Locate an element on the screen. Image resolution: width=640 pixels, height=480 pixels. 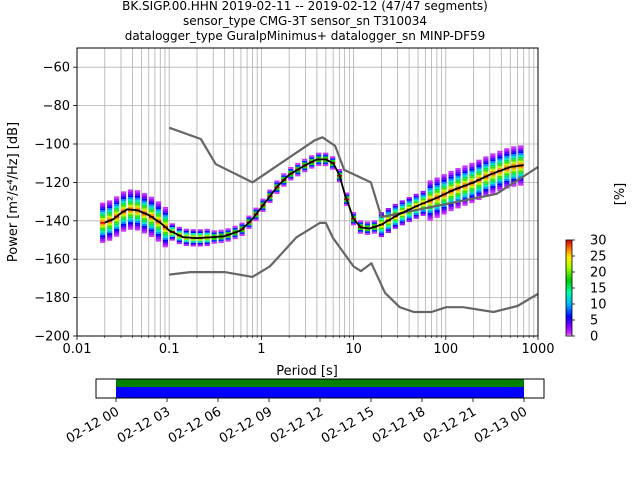
x-tick-label: 0.01 is located at coordinates (77, 349).